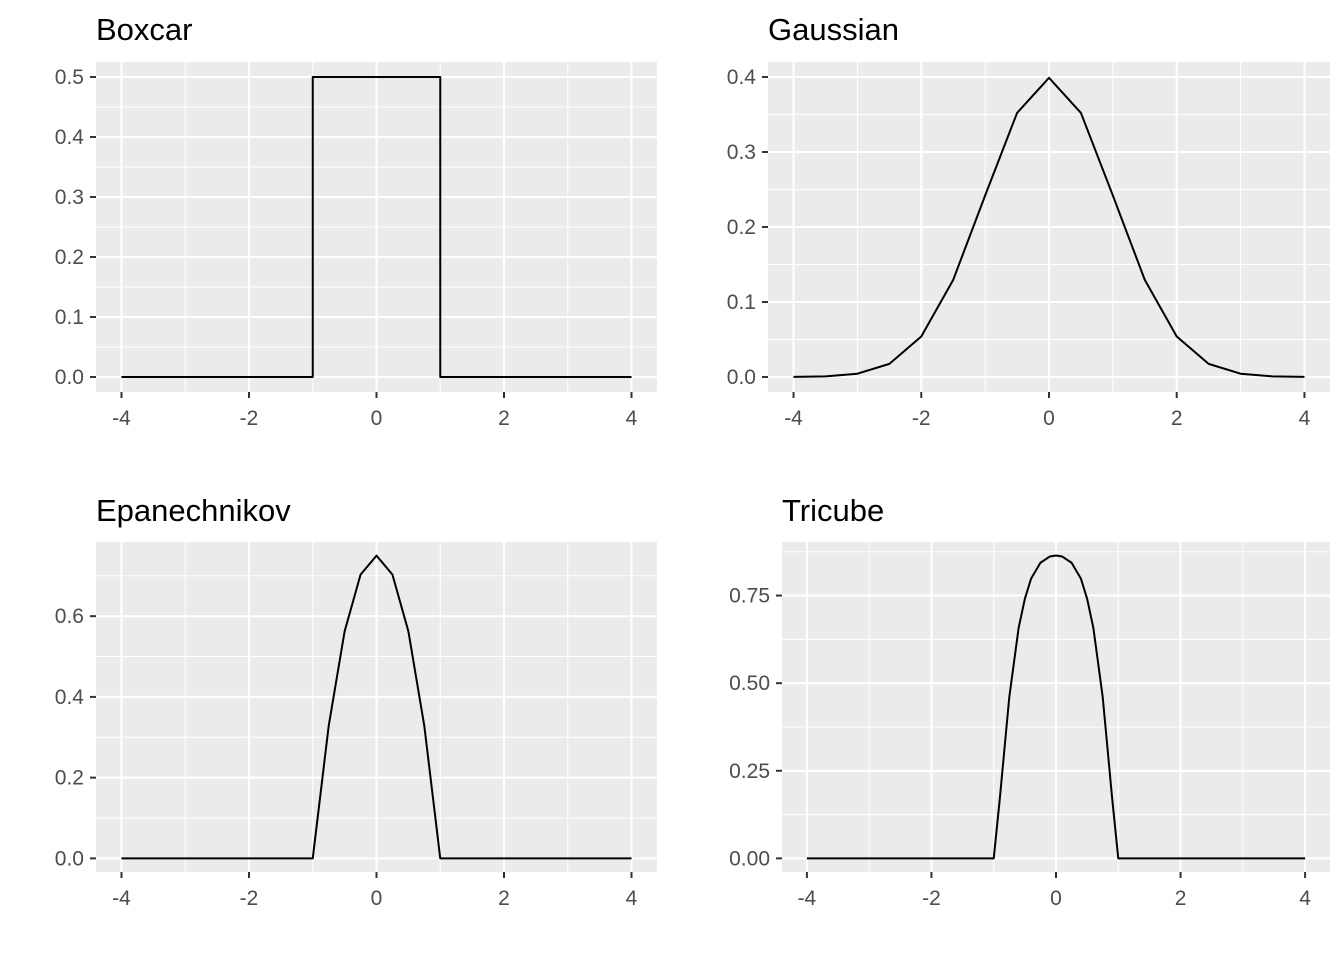  I want to click on y-tick-label: 0.25, so click(749, 771).